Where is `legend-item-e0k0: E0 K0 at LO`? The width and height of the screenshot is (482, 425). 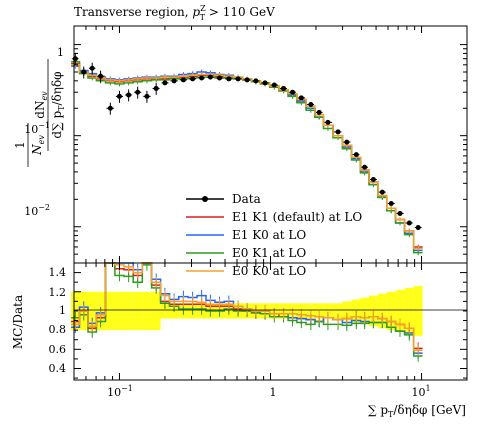
legend-item-e0k0: E0 K0 at LO is located at coordinates (246, 271).